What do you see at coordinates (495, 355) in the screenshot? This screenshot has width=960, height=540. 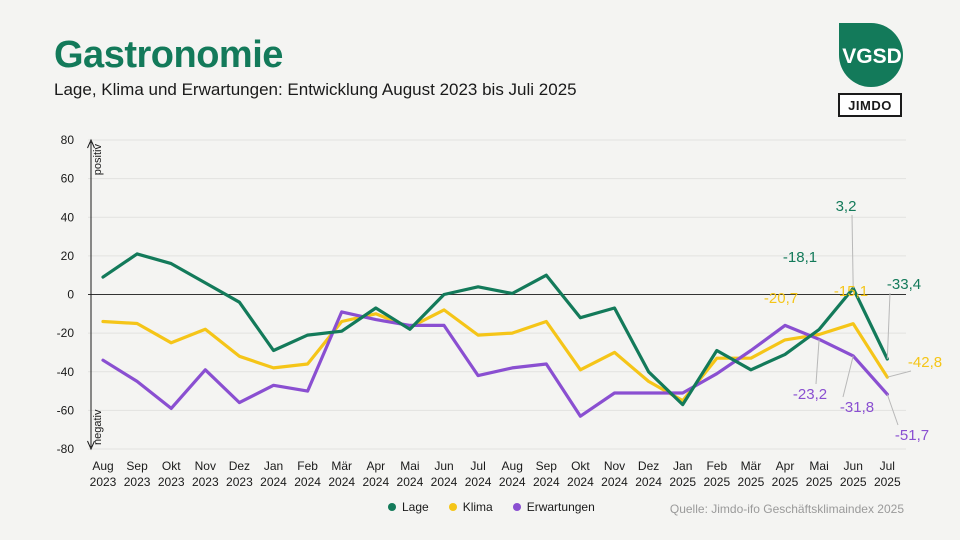 I see `series-line-klima` at bounding box center [495, 355].